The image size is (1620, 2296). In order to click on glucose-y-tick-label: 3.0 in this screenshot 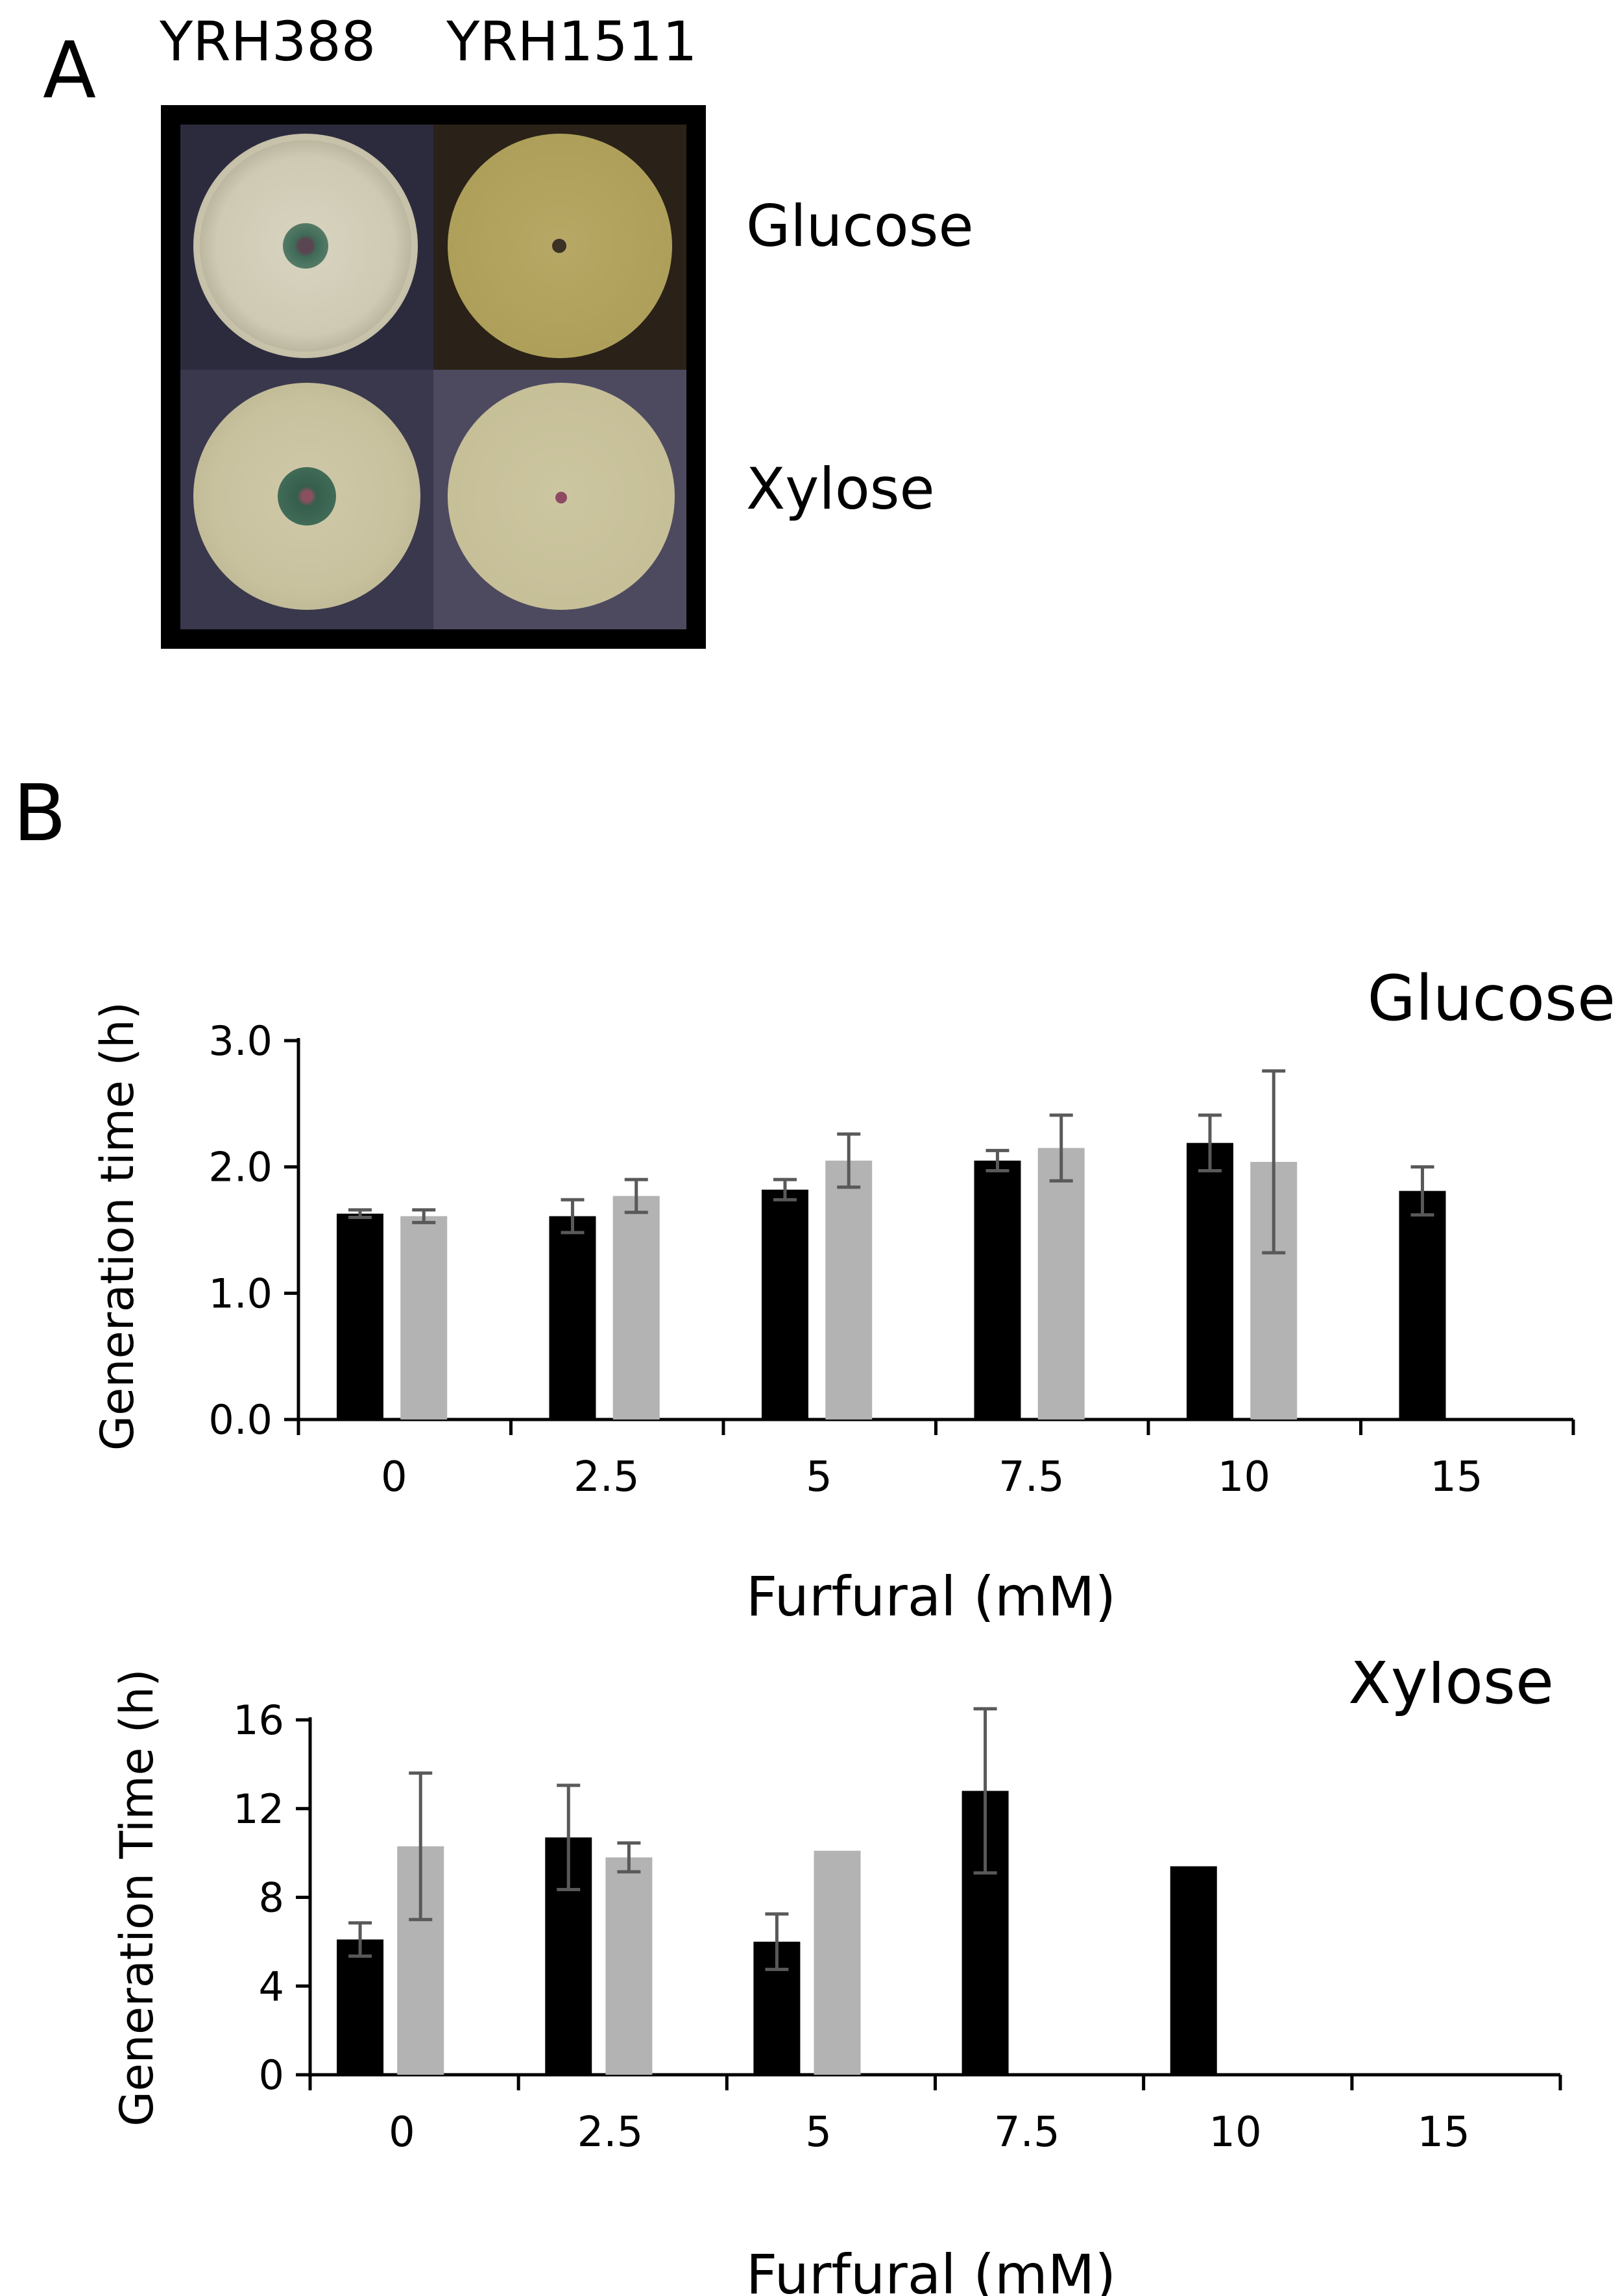, I will do `click(240, 1041)`.